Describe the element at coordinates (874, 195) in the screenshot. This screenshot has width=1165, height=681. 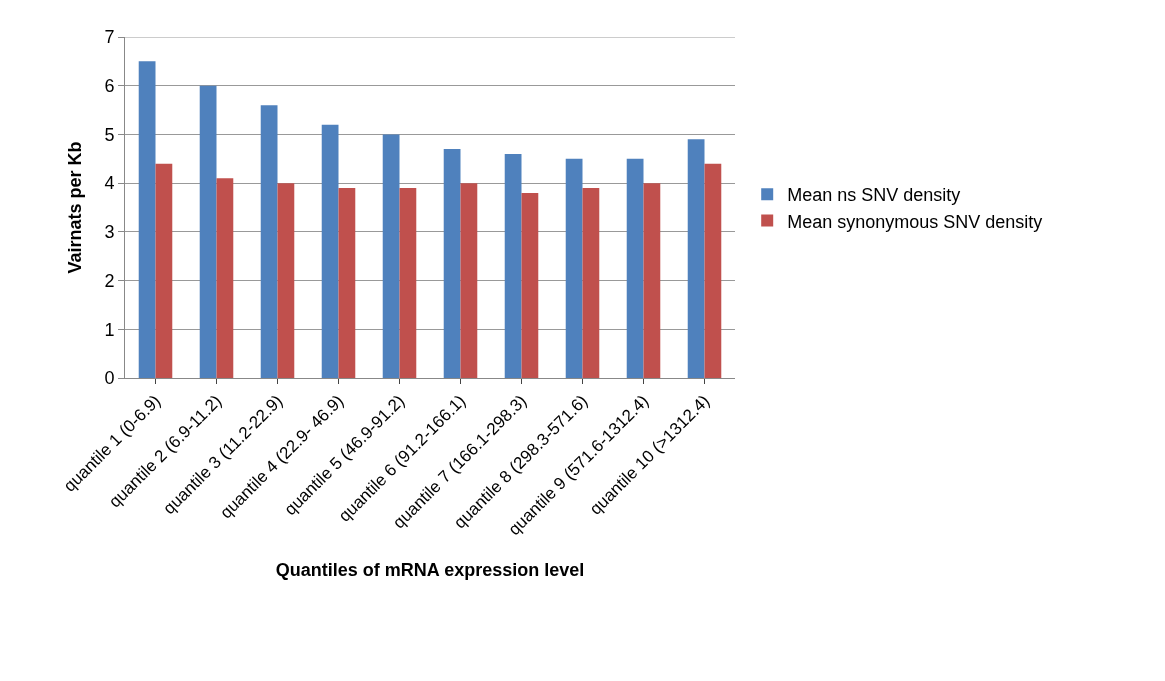
I see `legend-label: Mean ns SNV density` at that location.